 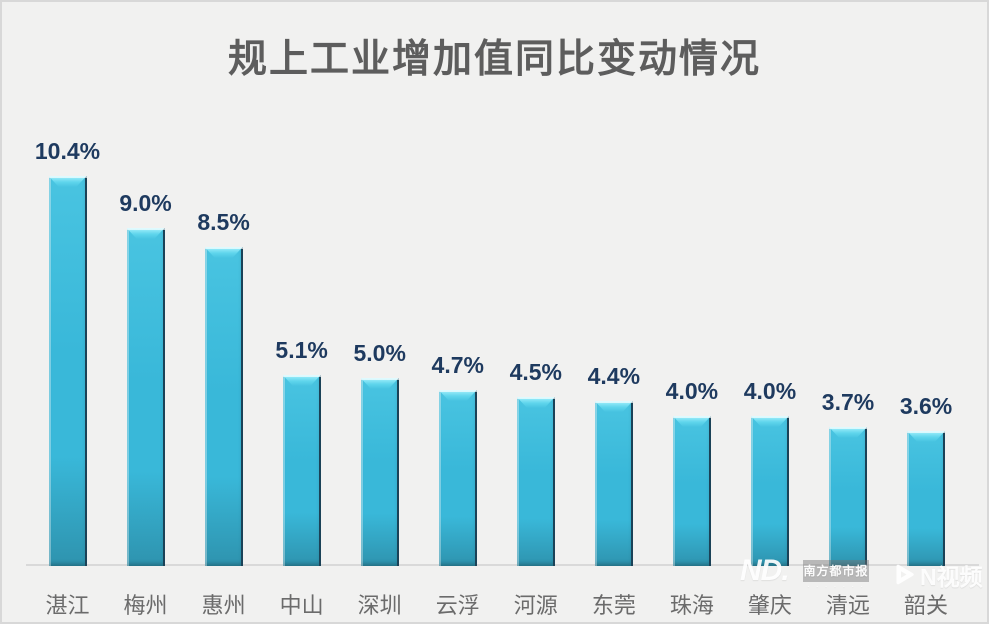 What do you see at coordinates (301, 605) in the screenshot?
I see `bar-category-label: 中山` at bounding box center [301, 605].